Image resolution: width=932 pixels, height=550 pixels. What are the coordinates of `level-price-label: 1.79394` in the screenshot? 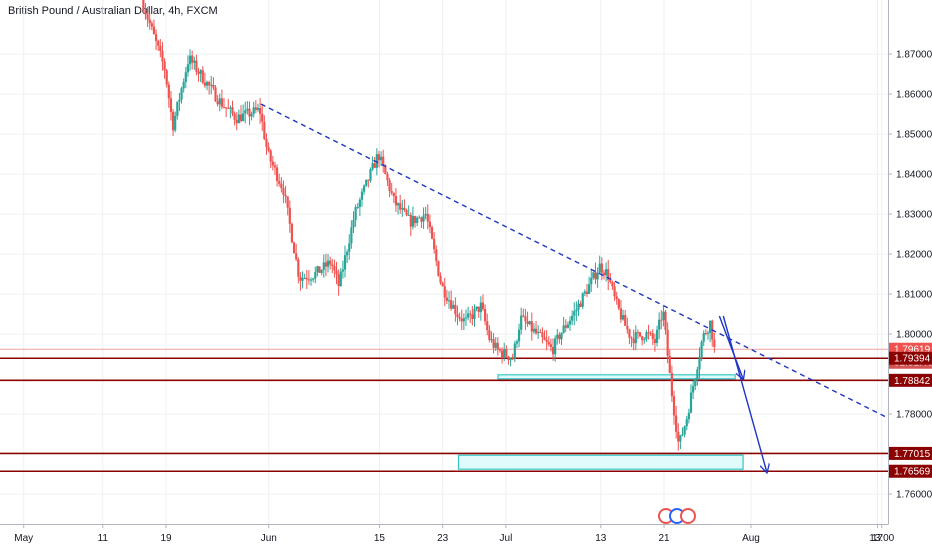 It's located at (912, 359).